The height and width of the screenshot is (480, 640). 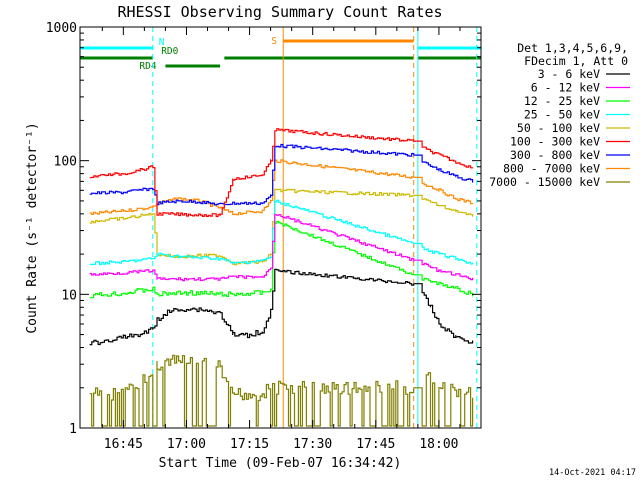 I want to click on legend-label-12-25-kev: 12 - 25 keV, so click(x=562, y=101).